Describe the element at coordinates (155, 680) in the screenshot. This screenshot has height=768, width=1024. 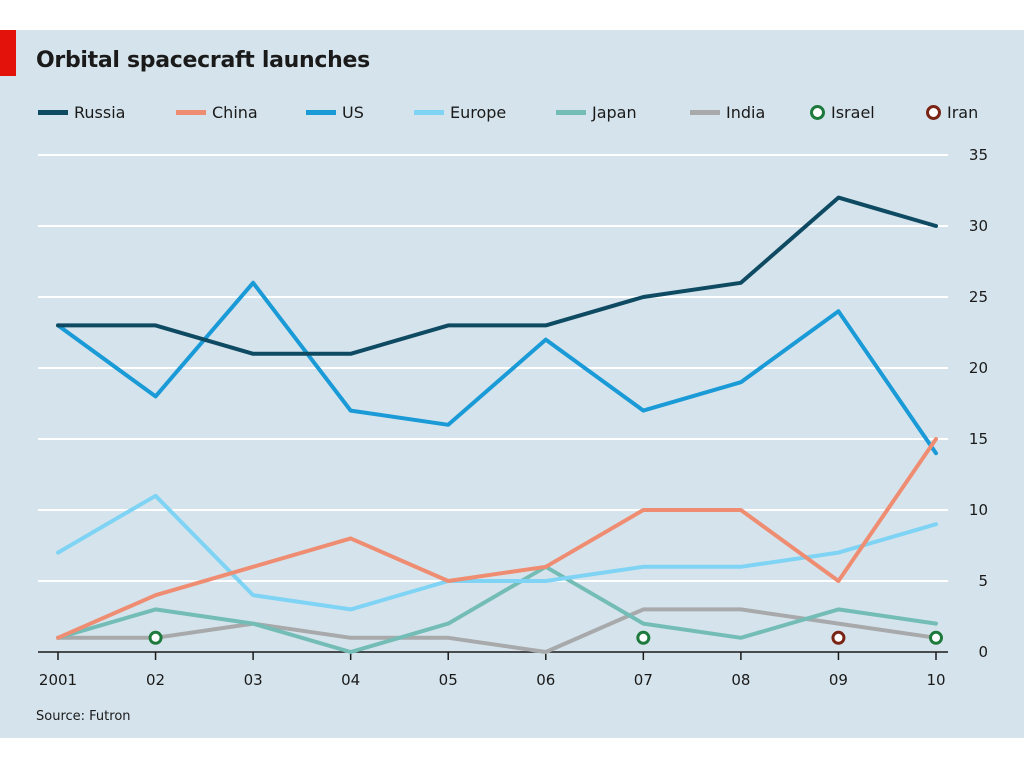
I see `x-tick-label: 02` at that location.